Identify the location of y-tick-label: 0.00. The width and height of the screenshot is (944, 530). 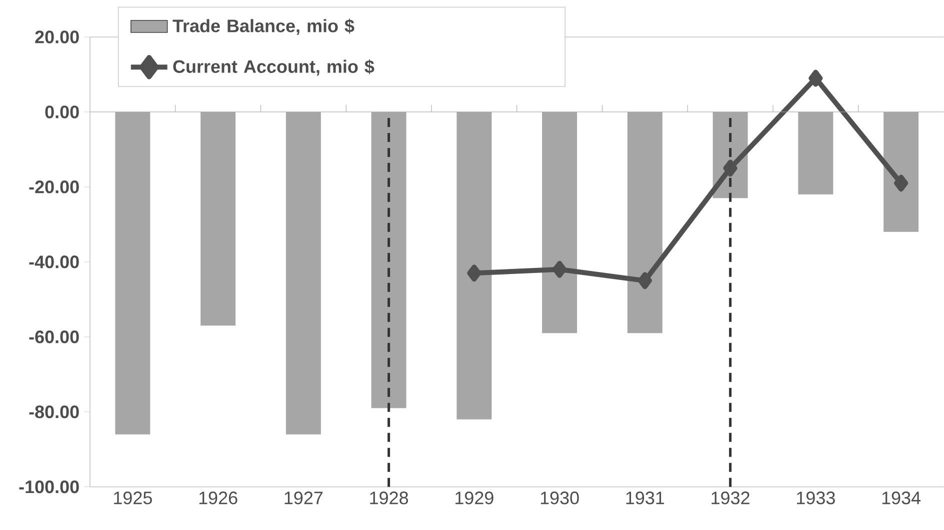
(62, 112).